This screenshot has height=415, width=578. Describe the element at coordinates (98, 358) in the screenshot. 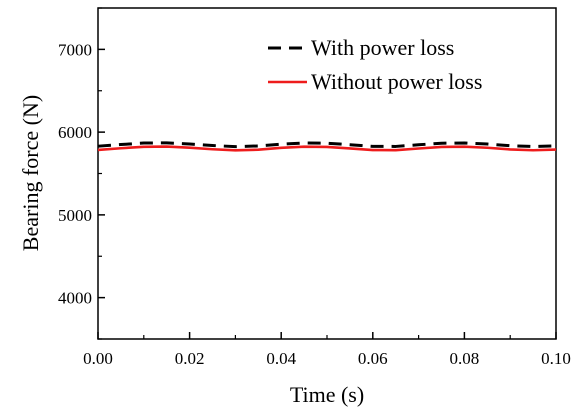

I see `x-tick-label: 0.00` at that location.